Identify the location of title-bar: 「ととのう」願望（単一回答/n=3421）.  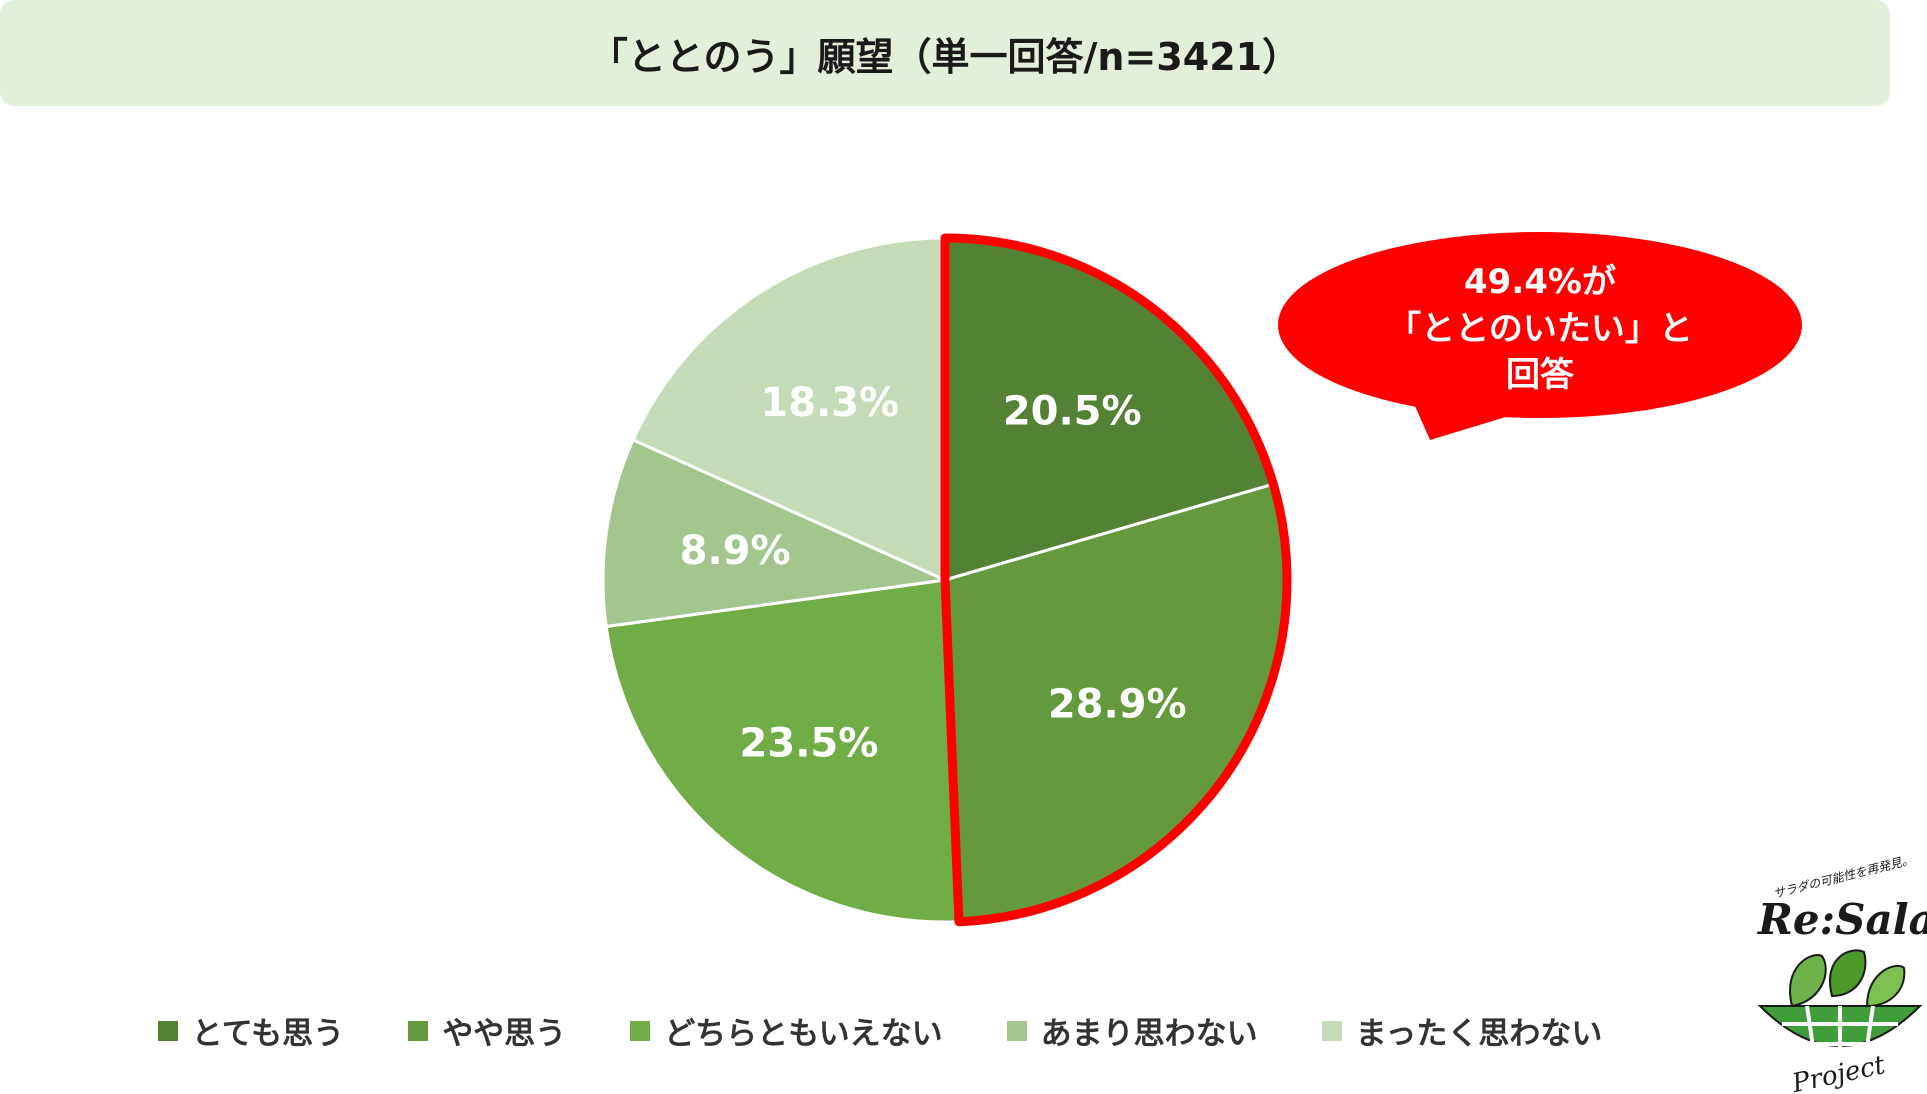
(945, 53).